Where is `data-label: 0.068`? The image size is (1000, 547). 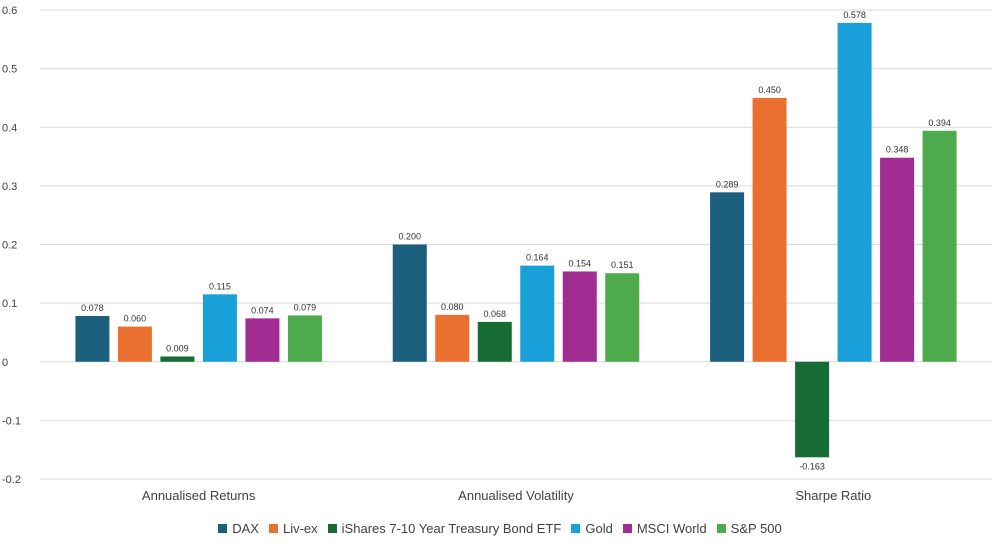 data-label: 0.068 is located at coordinates (494, 314).